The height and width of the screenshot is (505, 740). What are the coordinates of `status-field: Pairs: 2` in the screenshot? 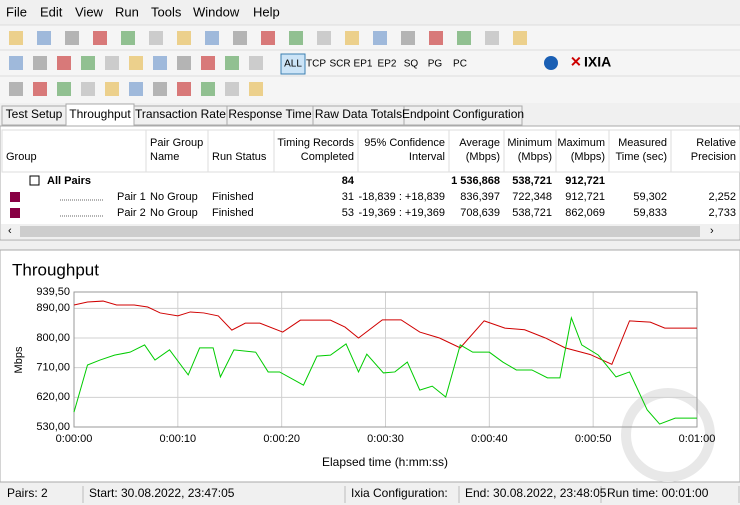 It's located at (27, 493).